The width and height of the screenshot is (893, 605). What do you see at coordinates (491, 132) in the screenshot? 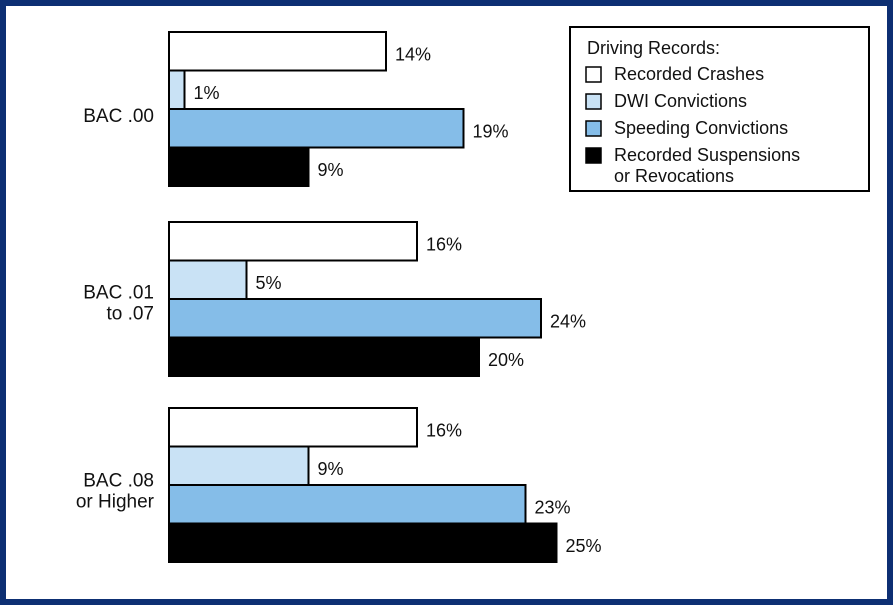
I see `data-label: 19%` at bounding box center [491, 132].